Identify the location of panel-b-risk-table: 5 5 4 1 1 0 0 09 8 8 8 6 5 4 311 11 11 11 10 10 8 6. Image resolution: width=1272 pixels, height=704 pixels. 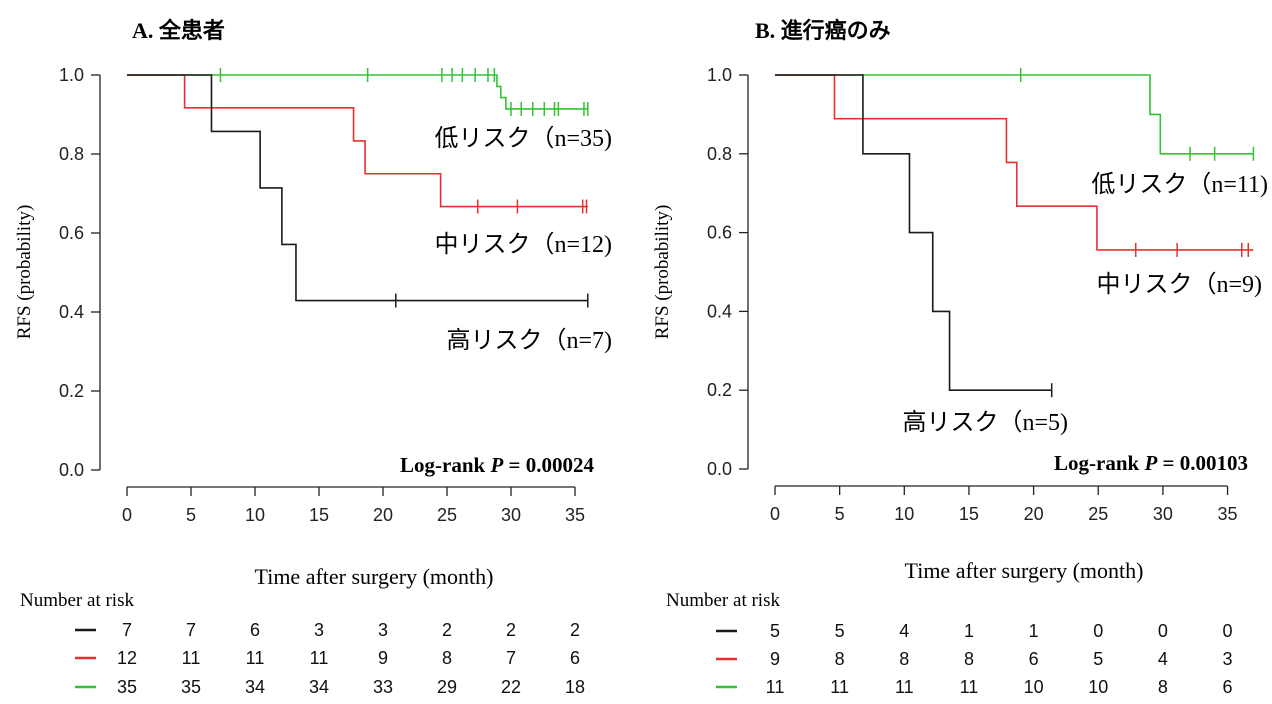
(974, 659).